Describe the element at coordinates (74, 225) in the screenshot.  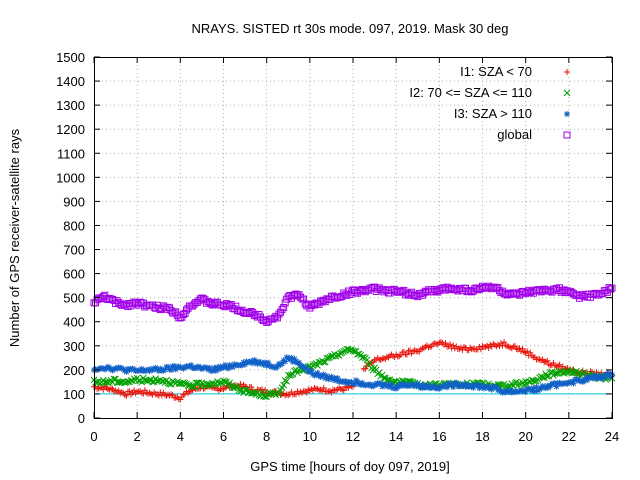
I see `y-tick-label: 800` at that location.